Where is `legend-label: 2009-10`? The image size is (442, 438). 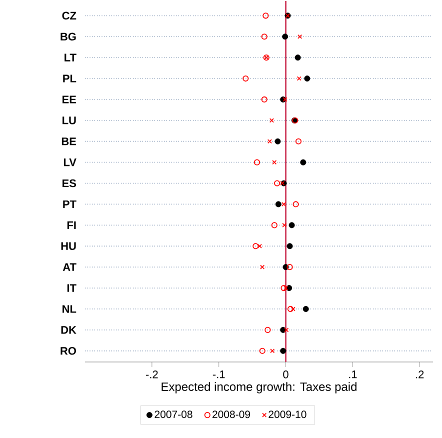
legend-label: 2009-10 is located at coordinates (287, 414).